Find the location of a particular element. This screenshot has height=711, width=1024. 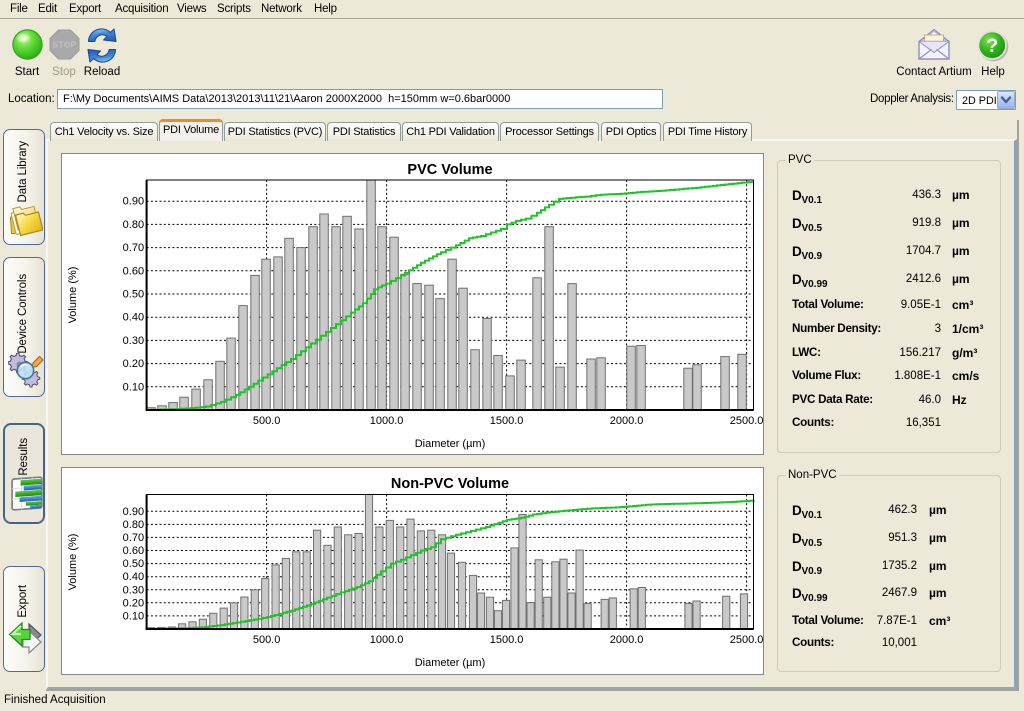

svg-text: Non-PVC Volume is located at coordinates (450, 484).